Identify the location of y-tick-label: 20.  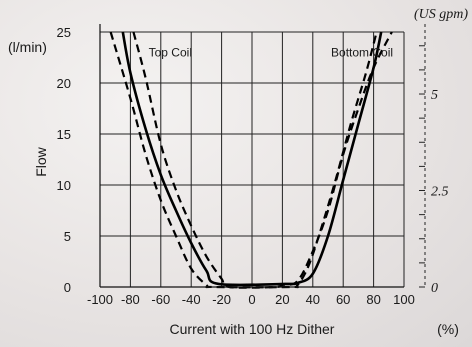
(64, 83).